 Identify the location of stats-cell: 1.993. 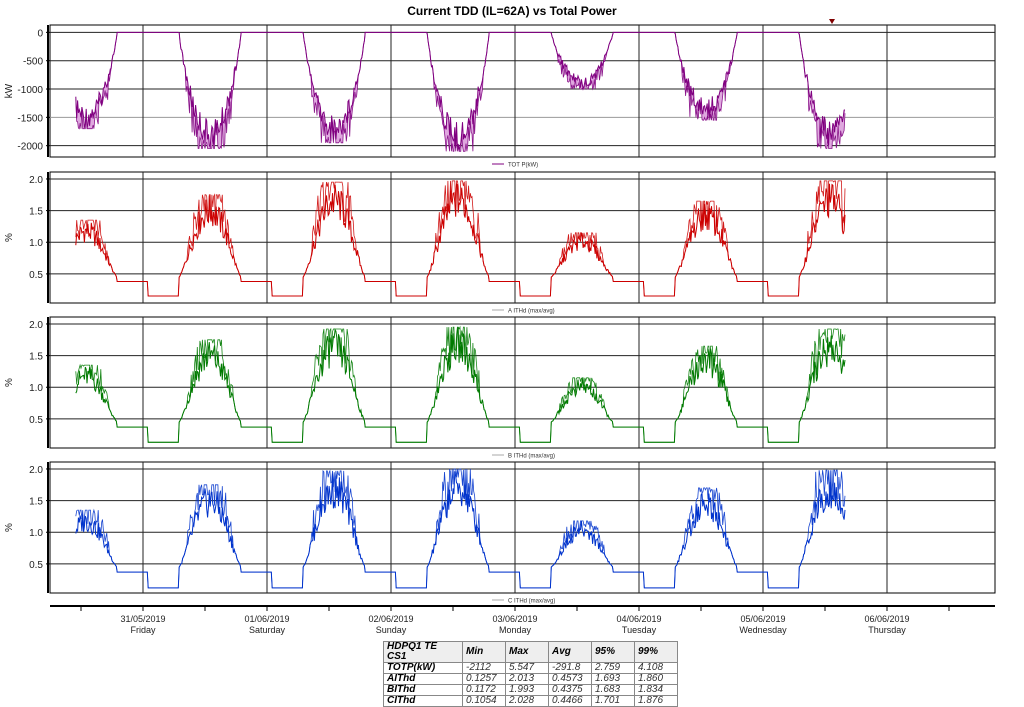
(527, 690).